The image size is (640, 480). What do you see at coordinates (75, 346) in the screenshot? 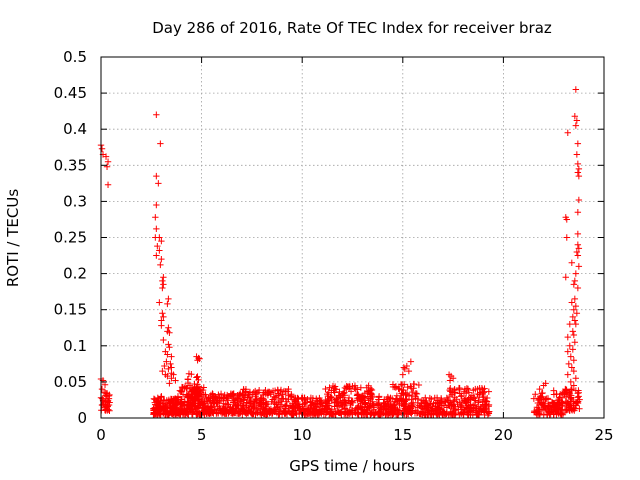
I see `y-tick-label: 0.1` at bounding box center [75, 346].